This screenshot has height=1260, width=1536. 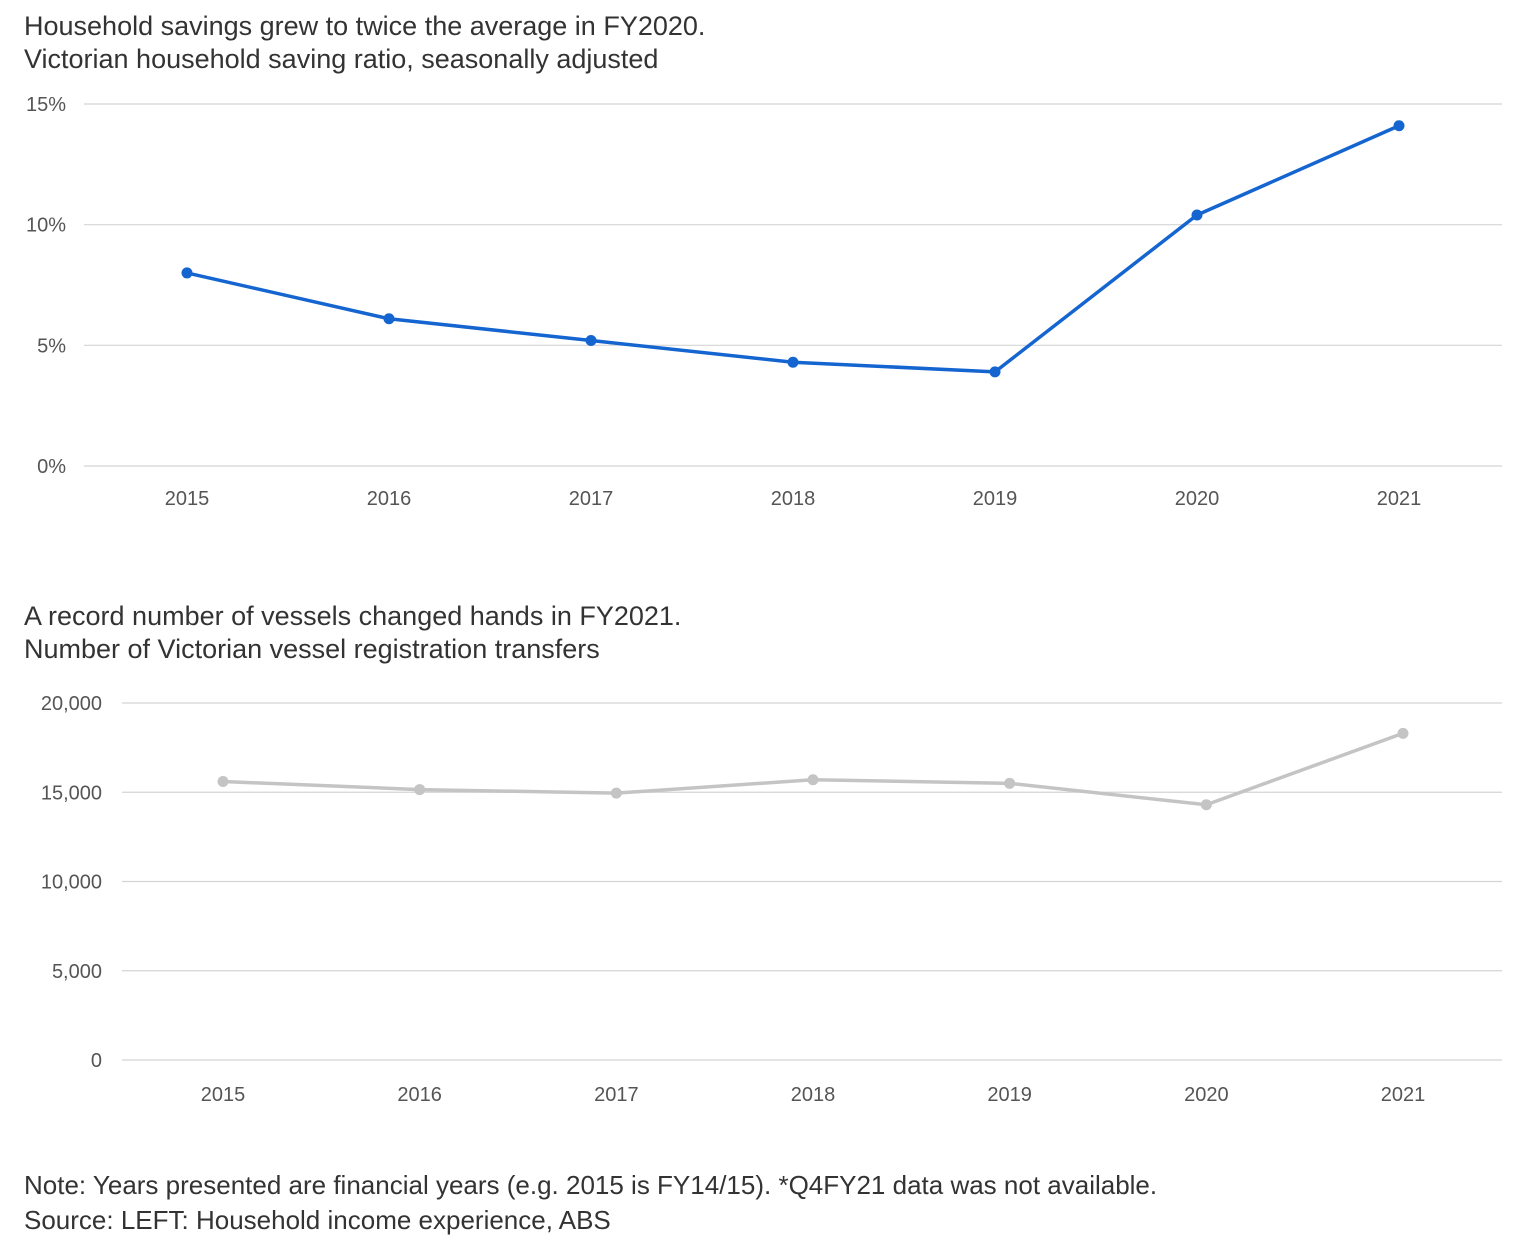 I want to click on saving-y-tick-label: 10%, so click(x=46, y=226).